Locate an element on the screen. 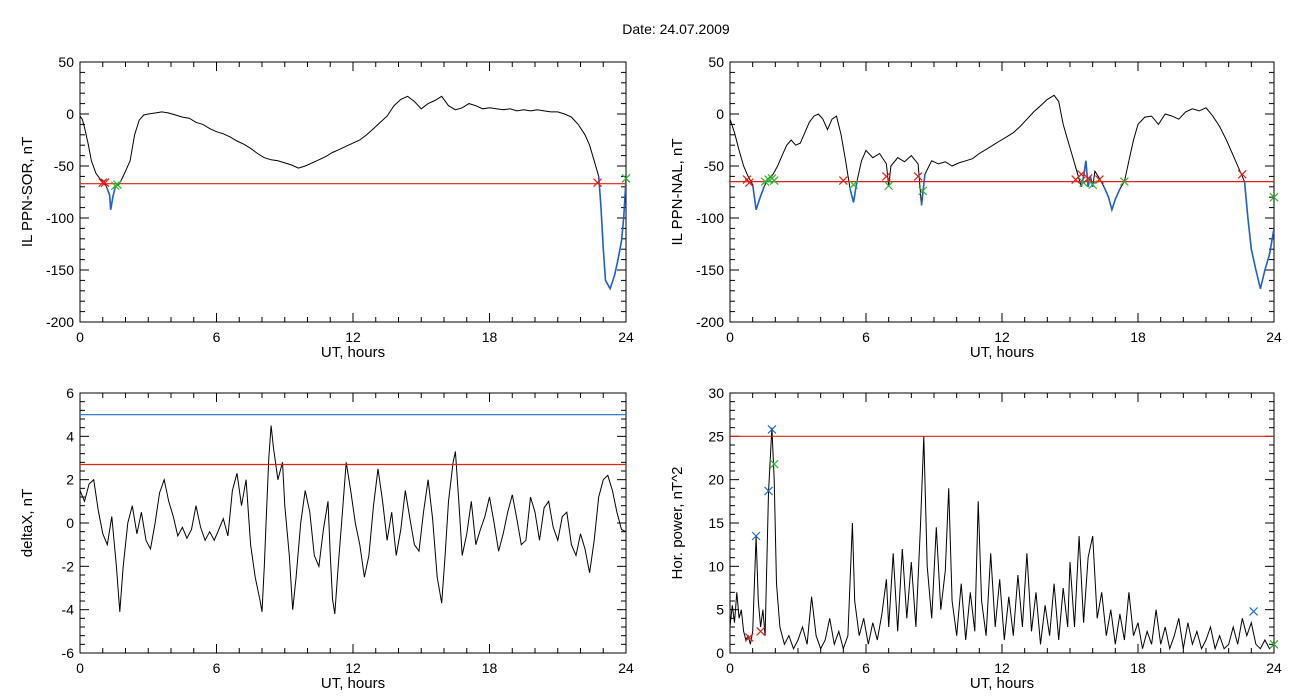 This screenshot has height=700, width=1300. y-tick-label: 20 is located at coordinates (716, 480).